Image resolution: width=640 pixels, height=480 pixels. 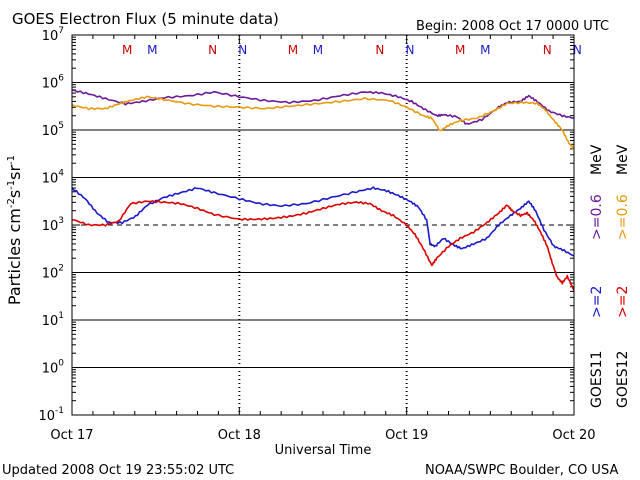 What do you see at coordinates (145, 19) in the screenshot?
I see `chart-title: GOES Electron Flux (5 minute data)` at bounding box center [145, 19].